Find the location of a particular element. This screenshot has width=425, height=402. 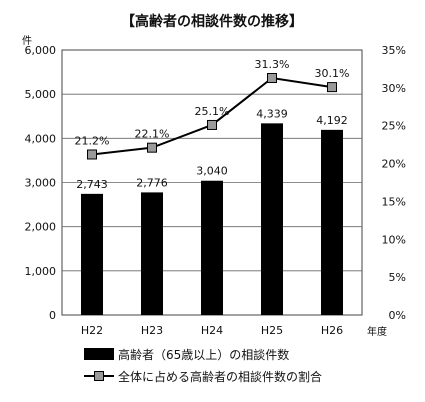

legend-line-marker is located at coordinates (99, 376).